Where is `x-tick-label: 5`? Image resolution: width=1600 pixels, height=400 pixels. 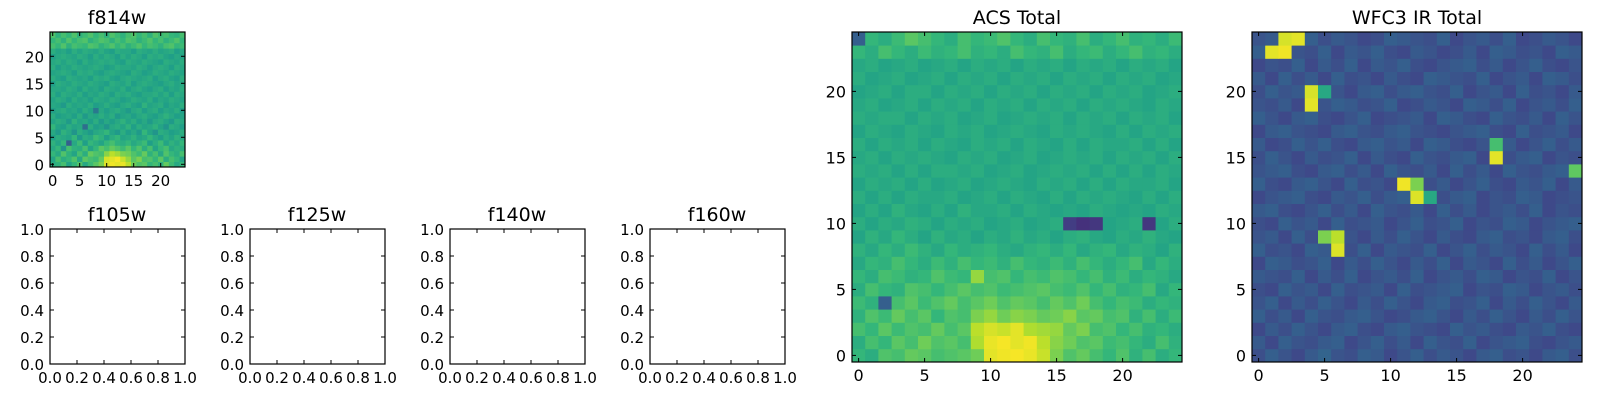 x-tick-label: 5 is located at coordinates (925, 375).